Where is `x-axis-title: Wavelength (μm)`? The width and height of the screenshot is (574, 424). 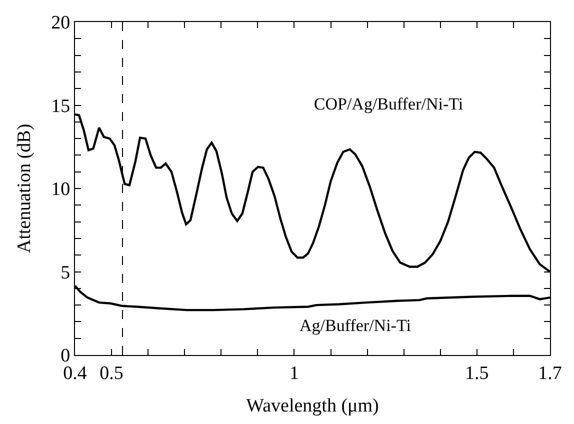
x-axis-title: Wavelength (μm) is located at coordinates (312, 406).